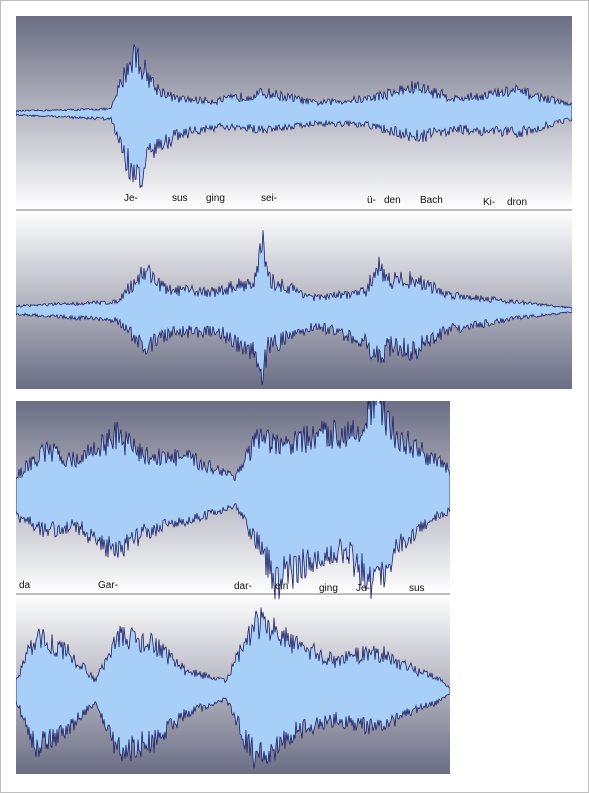 This screenshot has width=589, height=793. What do you see at coordinates (108, 585) in the screenshot?
I see `lyric-syllable: Gar-` at bounding box center [108, 585].